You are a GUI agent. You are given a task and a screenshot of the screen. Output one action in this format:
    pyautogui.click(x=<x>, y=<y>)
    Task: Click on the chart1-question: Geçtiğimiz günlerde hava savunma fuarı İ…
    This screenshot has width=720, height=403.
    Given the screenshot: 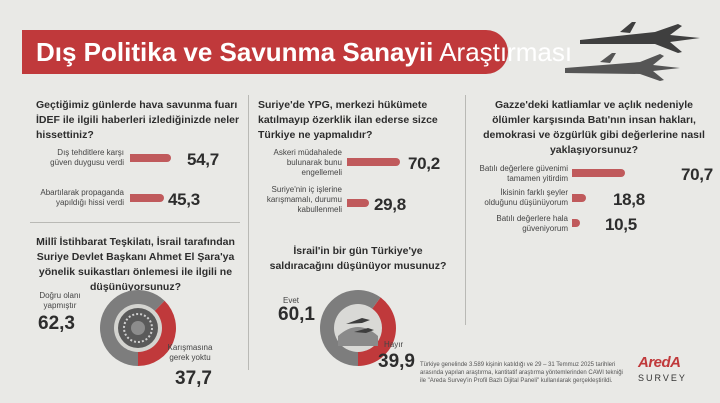 What is the action you would take?
    pyautogui.click(x=138, y=120)
    